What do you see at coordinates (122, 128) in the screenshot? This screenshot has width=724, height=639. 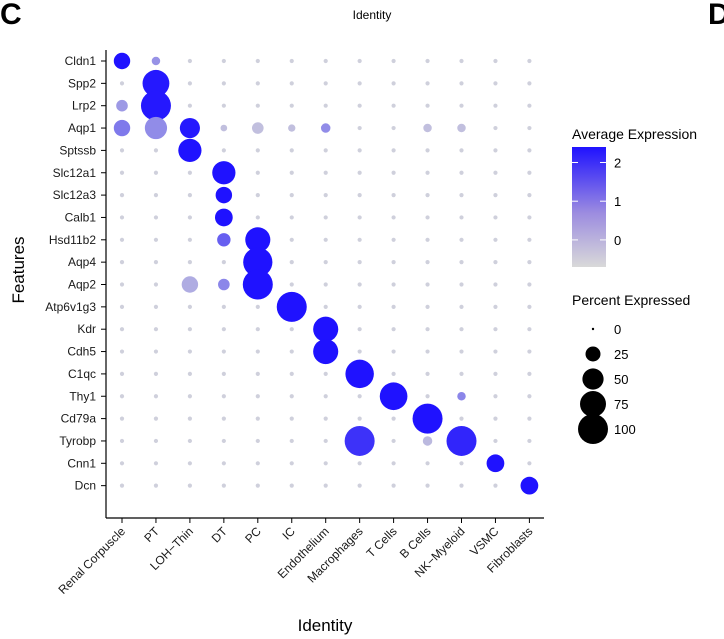 I see `dot-aqp1-renal-corpuscle` at bounding box center [122, 128].